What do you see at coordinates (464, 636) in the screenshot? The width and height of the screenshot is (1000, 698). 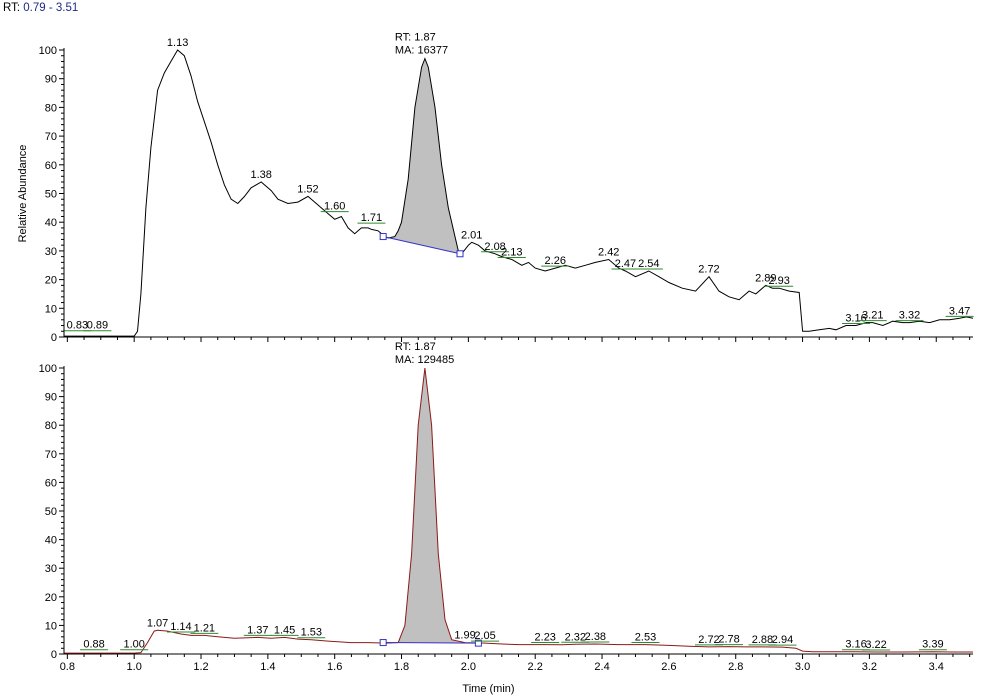 I see `peak-label-2-8: 1.99` at bounding box center [464, 636].